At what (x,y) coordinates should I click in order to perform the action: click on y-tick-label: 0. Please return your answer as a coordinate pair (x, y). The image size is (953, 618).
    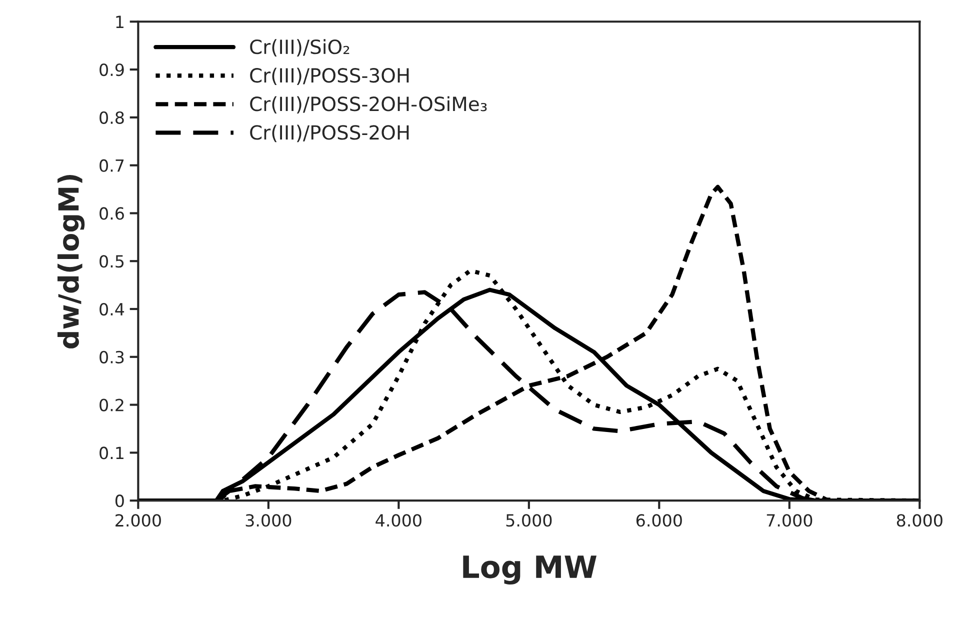
    Looking at the image, I should click on (119, 501).